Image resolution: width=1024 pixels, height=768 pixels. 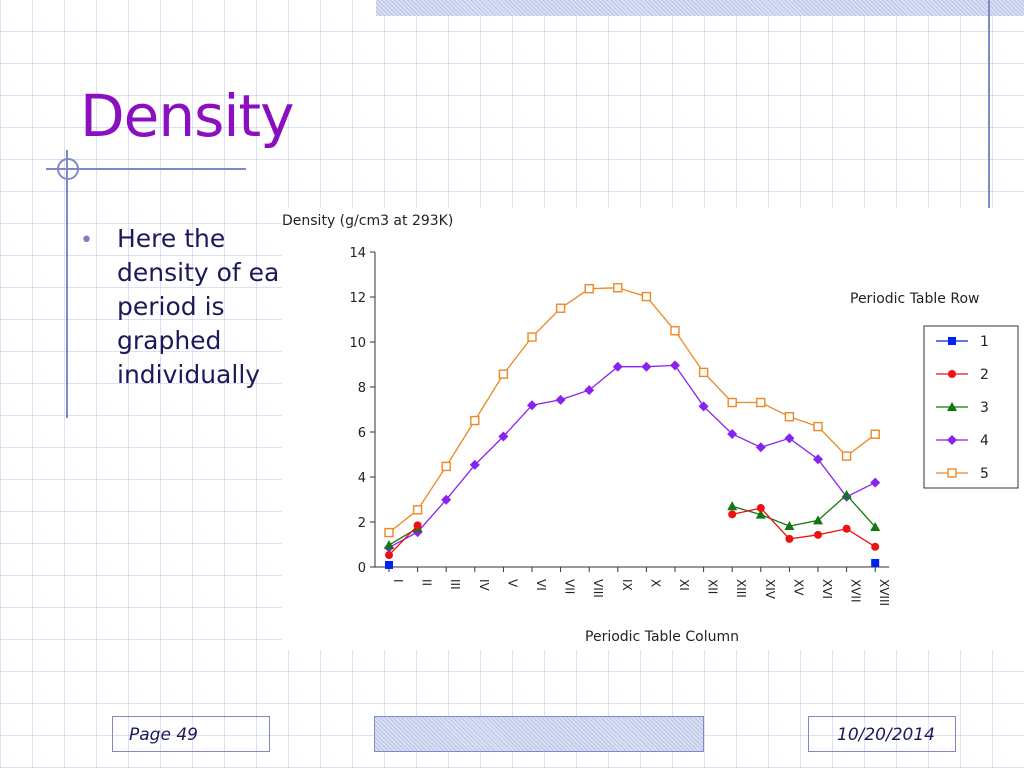 I want to click on series-5-point-V, so click(x=503, y=374).